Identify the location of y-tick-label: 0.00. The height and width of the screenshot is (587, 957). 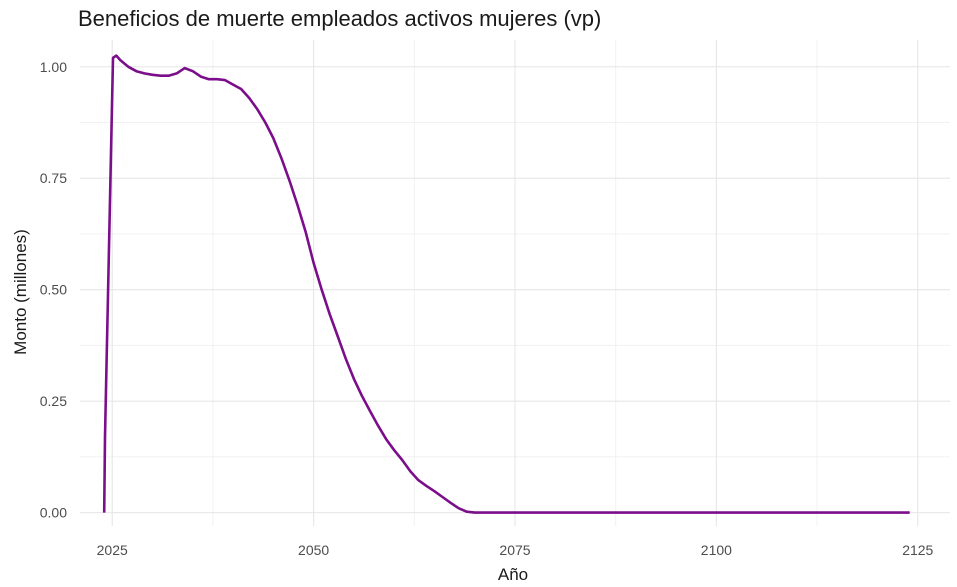
(53, 513).